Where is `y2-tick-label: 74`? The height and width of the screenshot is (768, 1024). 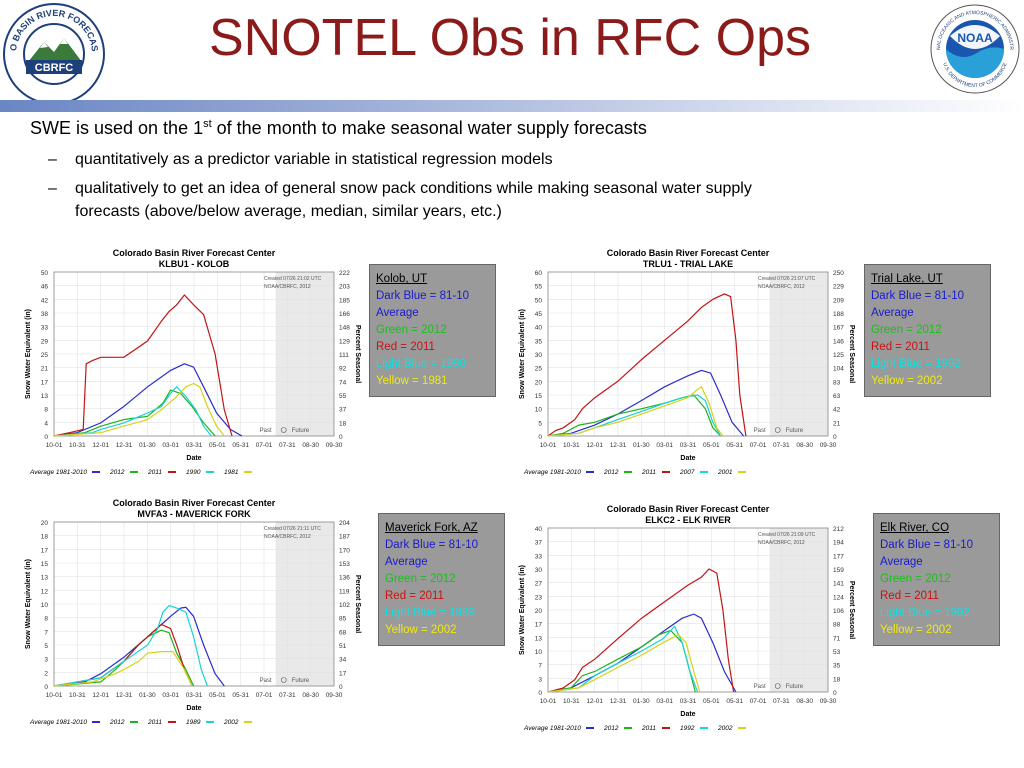
y2-tick-label: 74 is located at coordinates (343, 382).